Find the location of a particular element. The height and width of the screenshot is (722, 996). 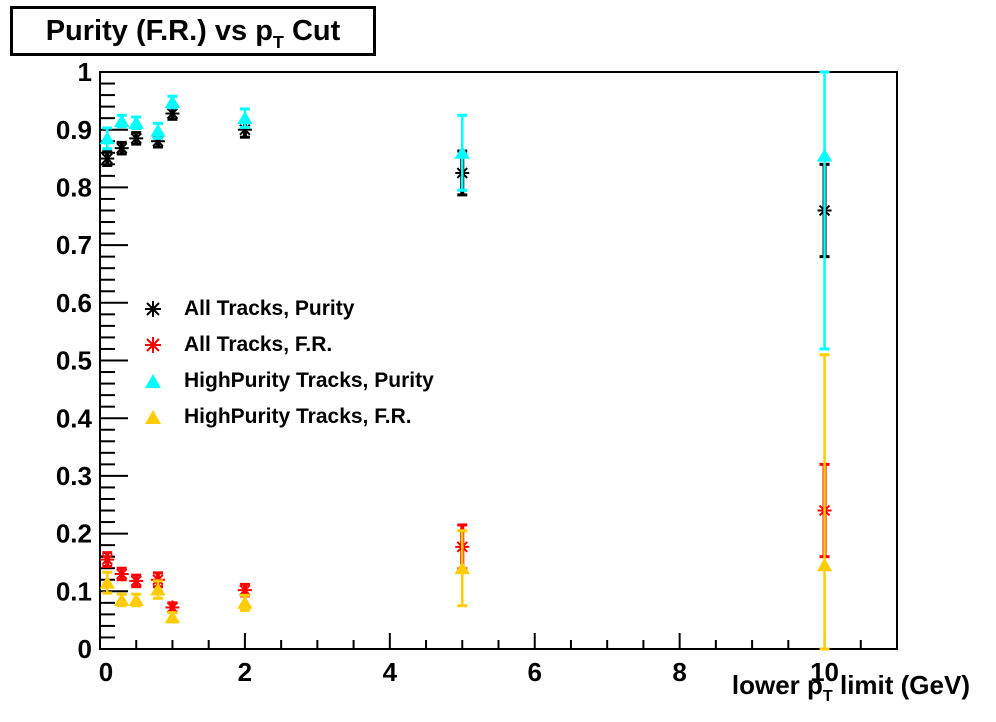

x-tick-label: 0 is located at coordinates (106, 672).